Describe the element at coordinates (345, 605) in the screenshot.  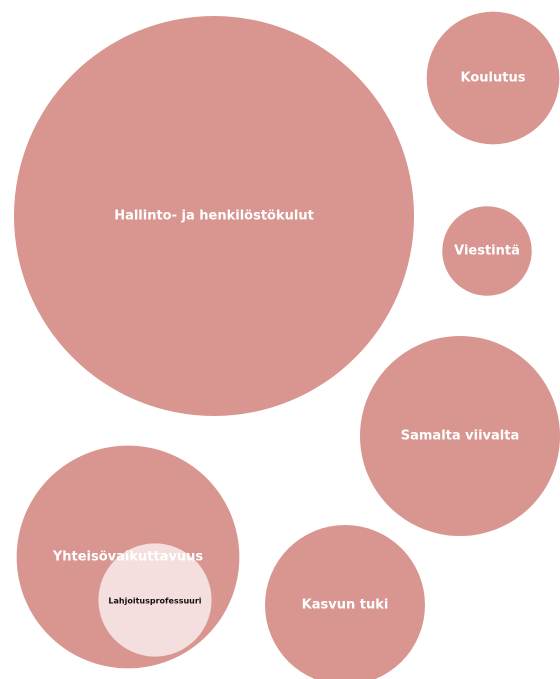
I see `bubble-label: Kasvun tuki` at that location.